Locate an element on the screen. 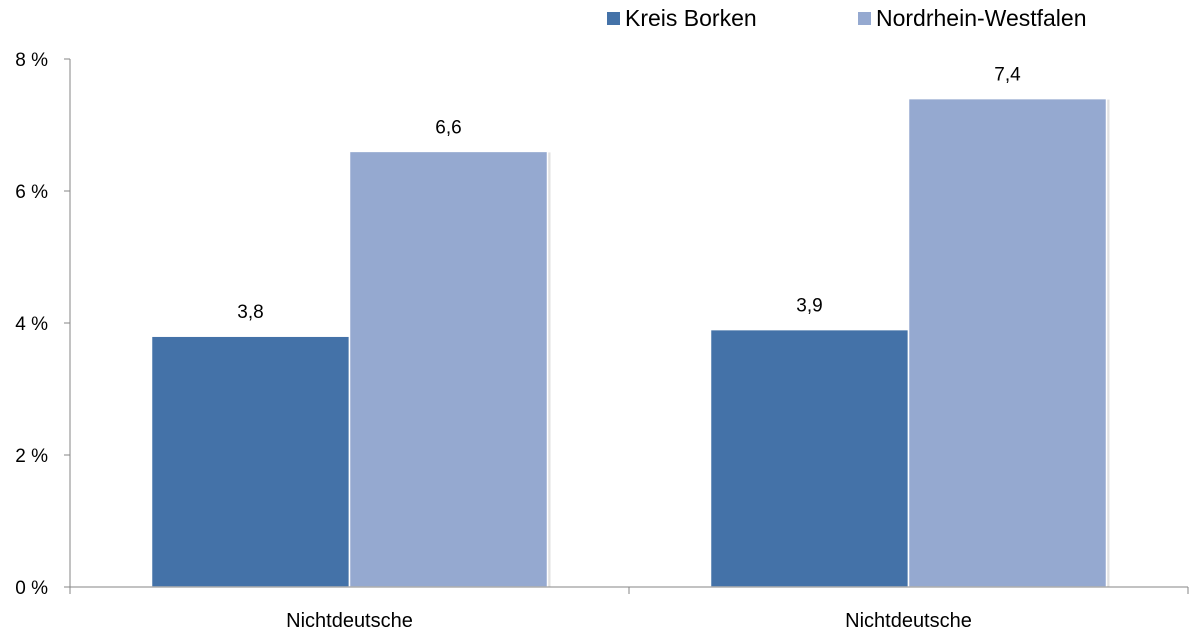 The width and height of the screenshot is (1192, 632). legend-label: Nordrhein-Westfalen is located at coordinates (981, 18).